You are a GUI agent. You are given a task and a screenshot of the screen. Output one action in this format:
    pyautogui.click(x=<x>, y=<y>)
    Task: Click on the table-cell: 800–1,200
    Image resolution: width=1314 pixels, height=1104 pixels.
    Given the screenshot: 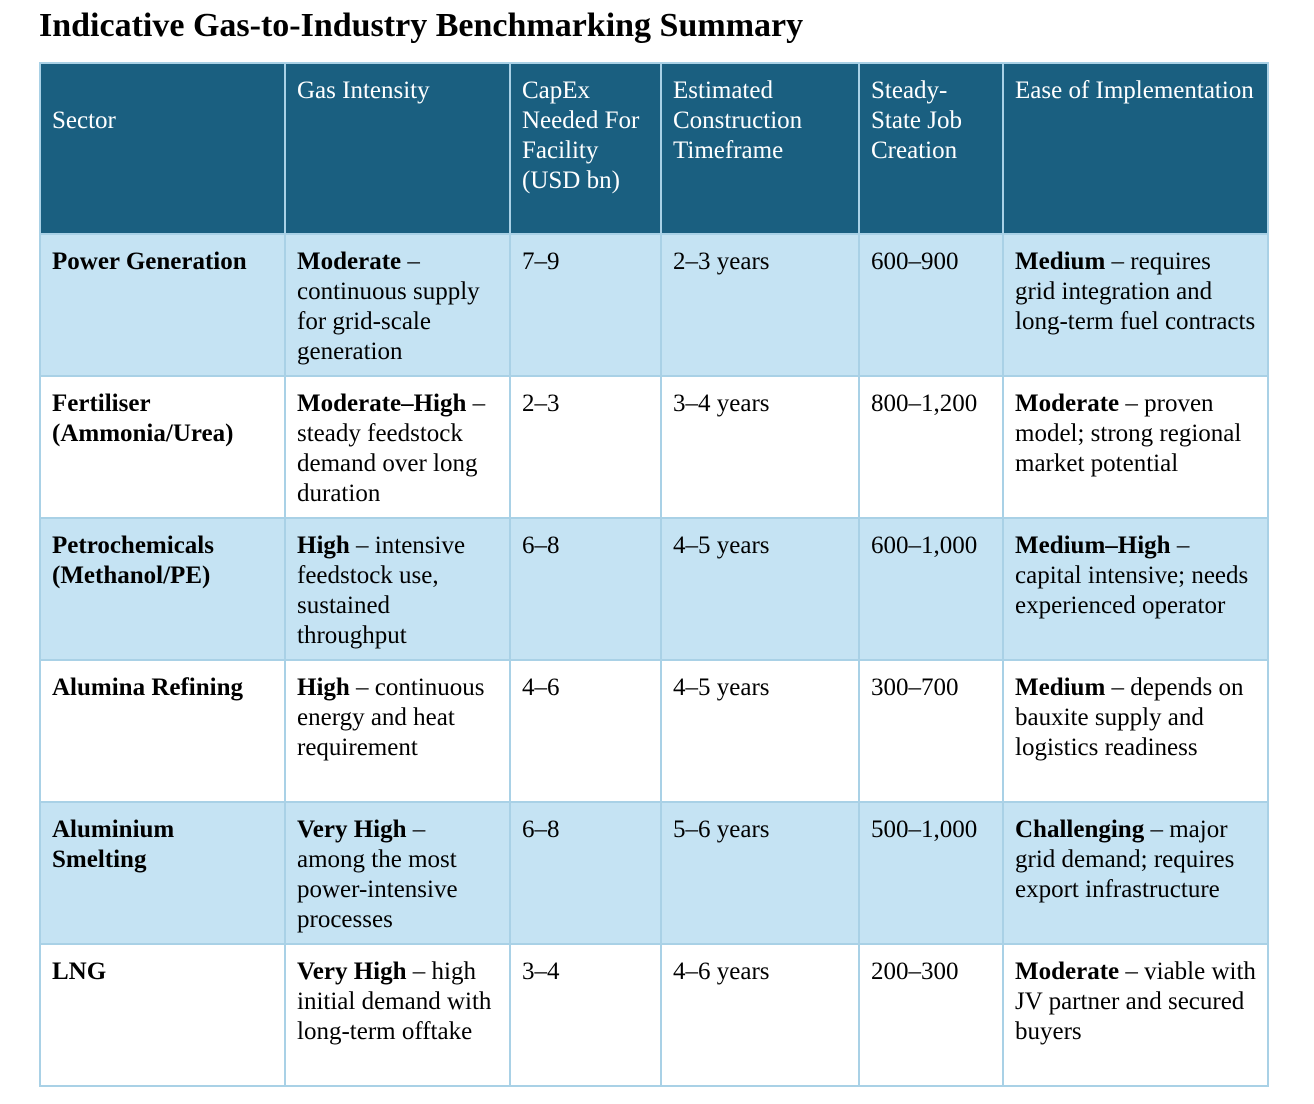 What is the action you would take?
    pyautogui.click(x=931, y=447)
    